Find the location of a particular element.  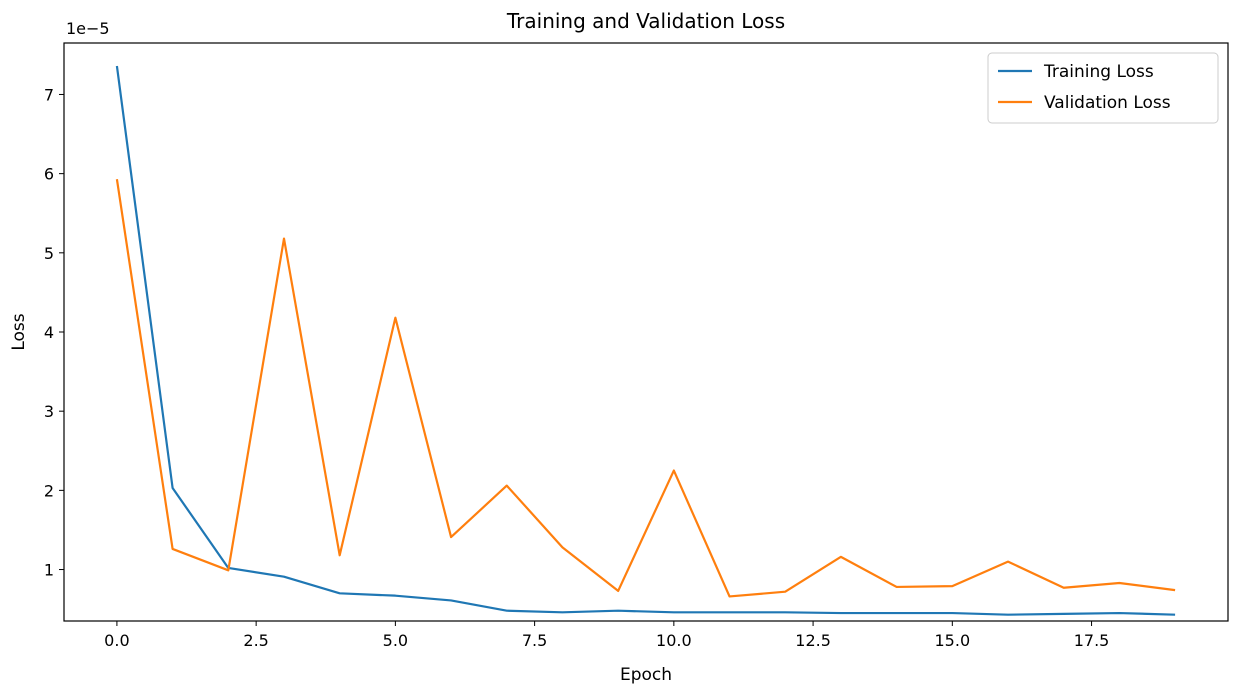

y-tick-label: 7 is located at coordinates (49, 94).